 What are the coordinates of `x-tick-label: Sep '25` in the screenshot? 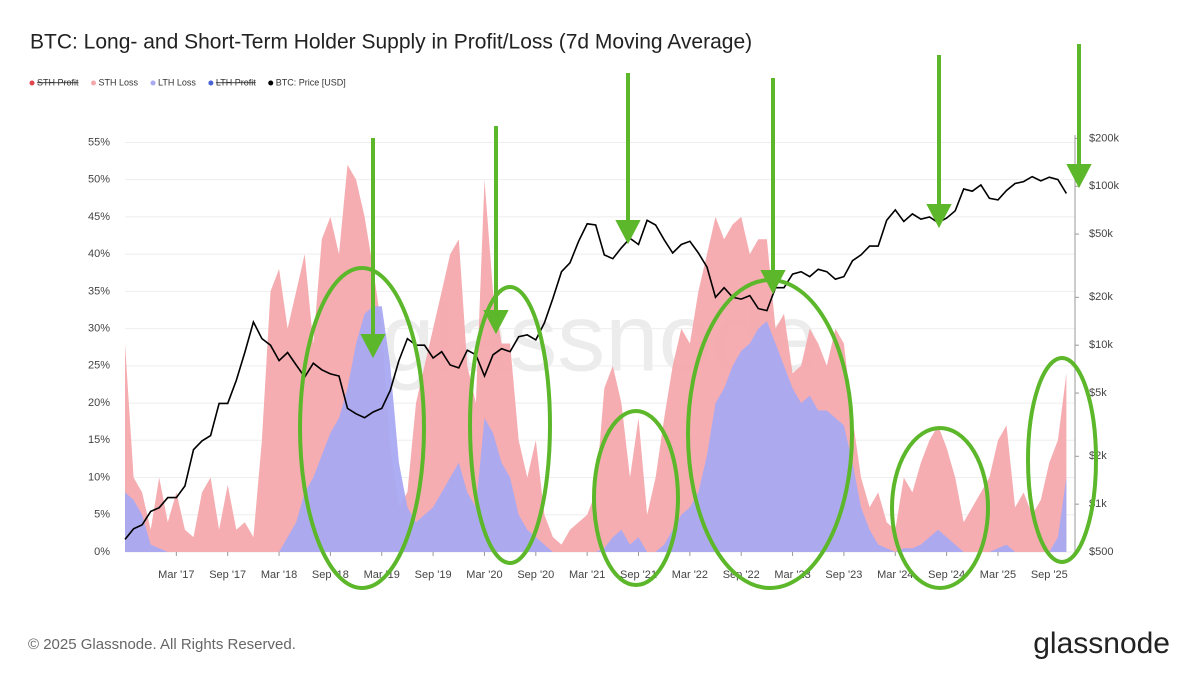 It's located at (1049, 575).